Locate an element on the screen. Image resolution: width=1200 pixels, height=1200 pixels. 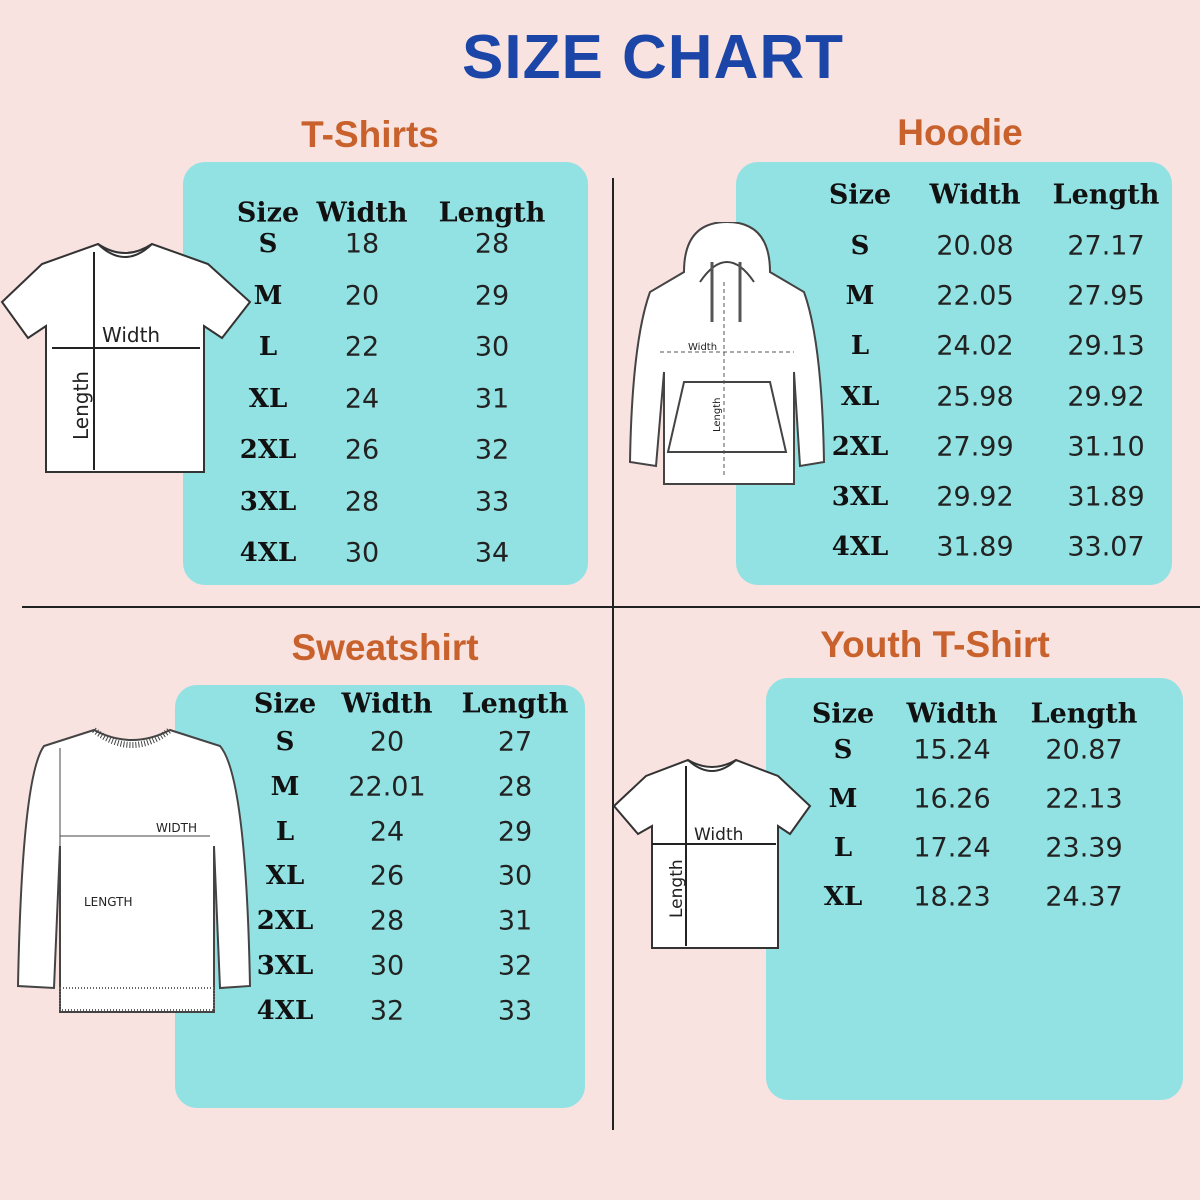
panel-tshirts is located at coordinates (385, 373).